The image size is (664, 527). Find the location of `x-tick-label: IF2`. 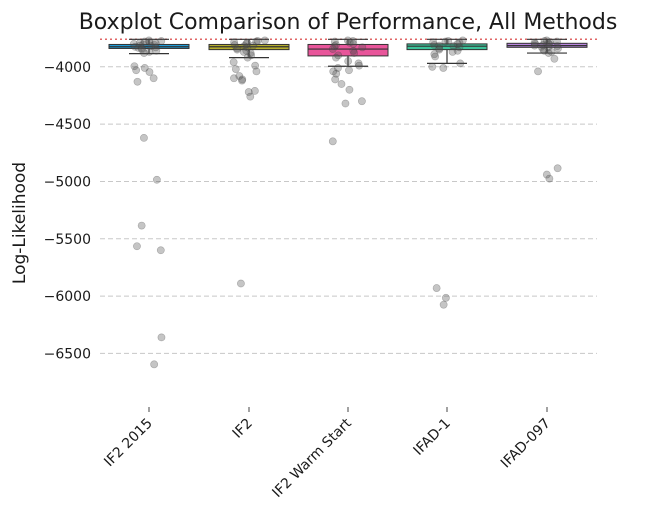

x-tick-label: IF2 is located at coordinates (243, 429).